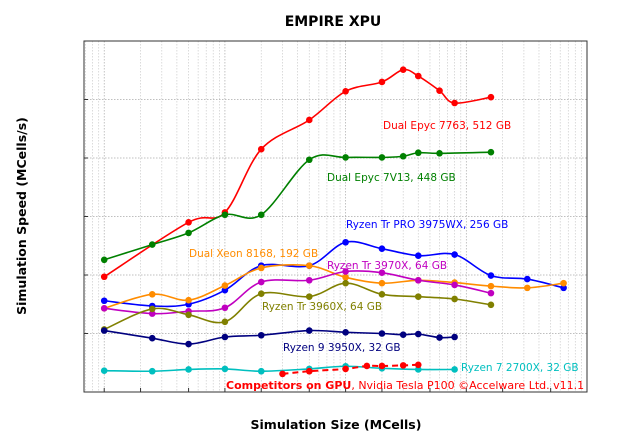  I want to click on series-line, so click(279, 369).